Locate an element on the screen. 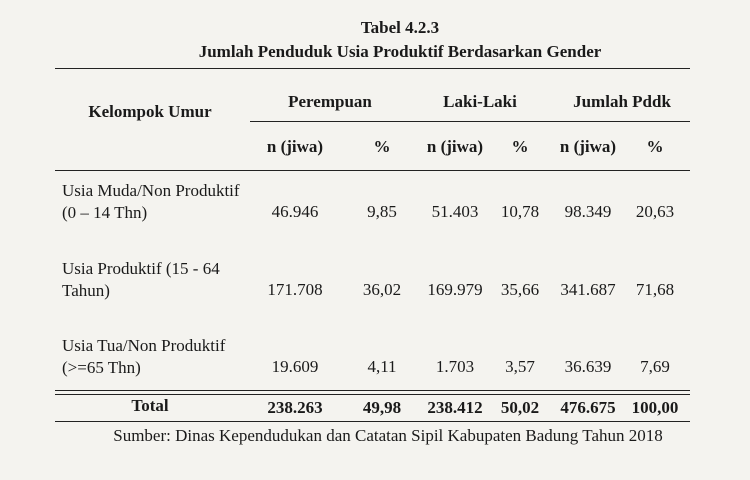 The height and width of the screenshot is (480, 750). cell: 46.946 is located at coordinates (295, 211).